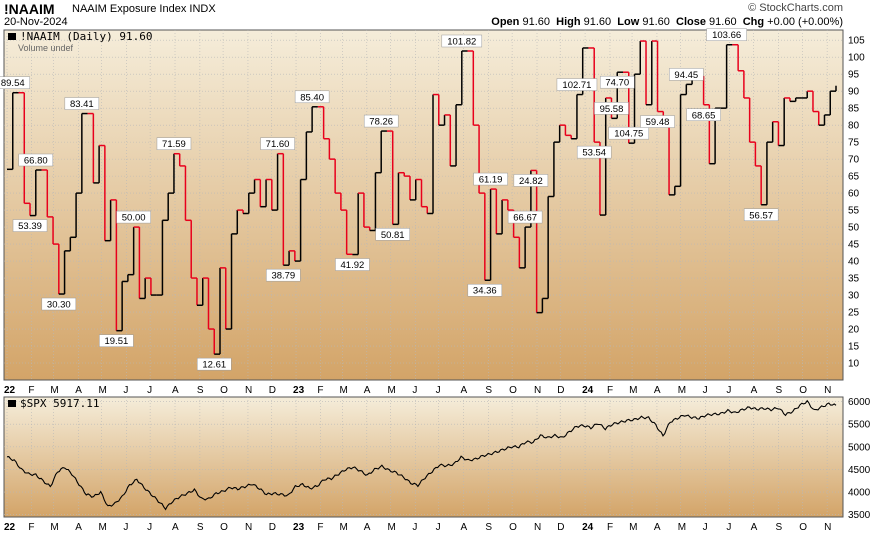 The height and width of the screenshot is (535, 879). Describe the element at coordinates (859, 493) in the screenshot. I see `y-tick-label: 4000` at that location.